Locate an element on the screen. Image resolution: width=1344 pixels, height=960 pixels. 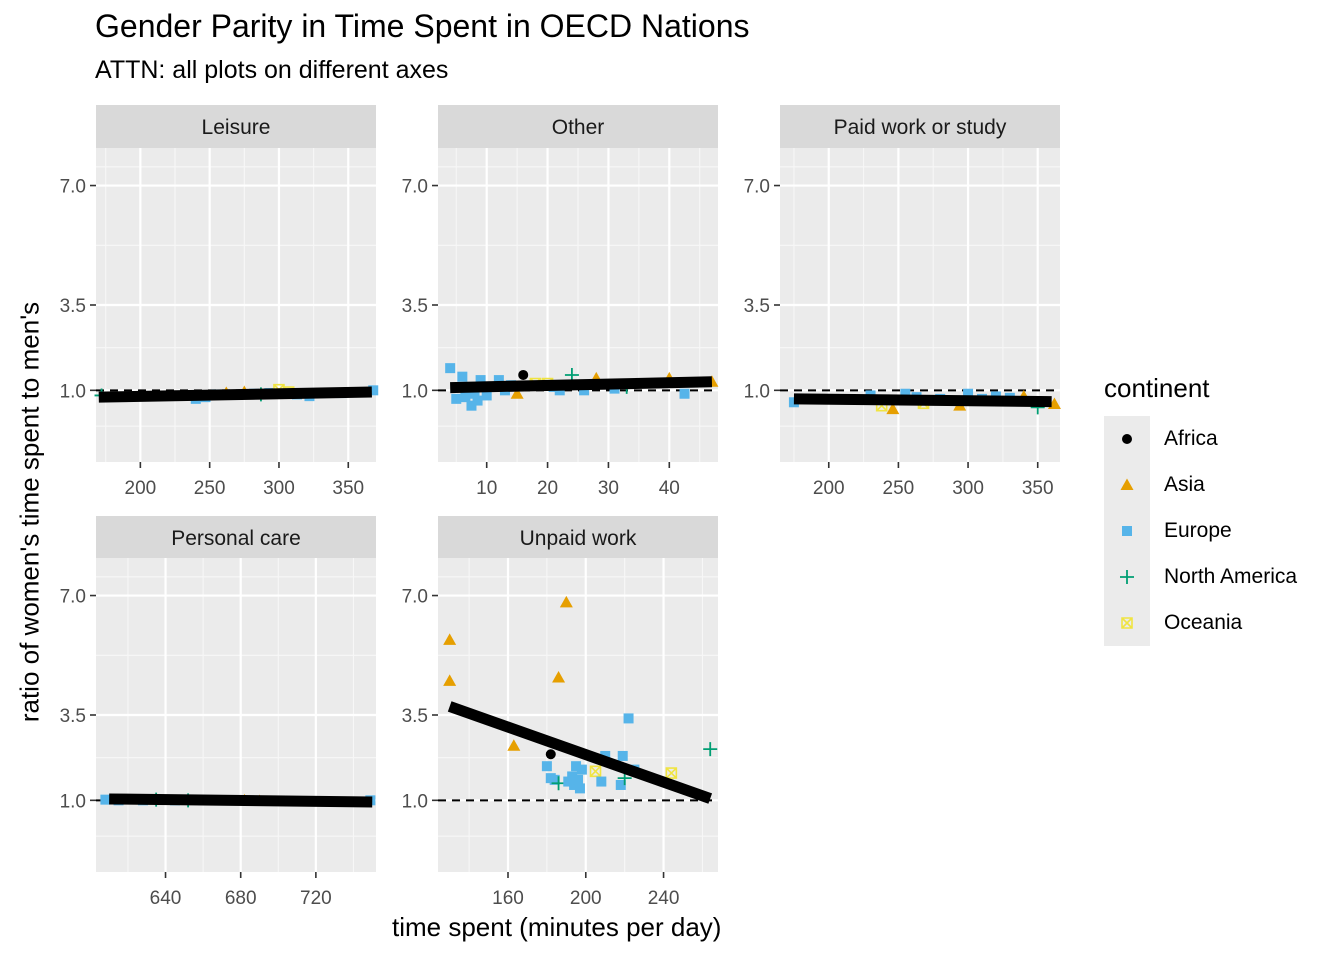
legend-symbol-europe is located at coordinates (1127, 531).